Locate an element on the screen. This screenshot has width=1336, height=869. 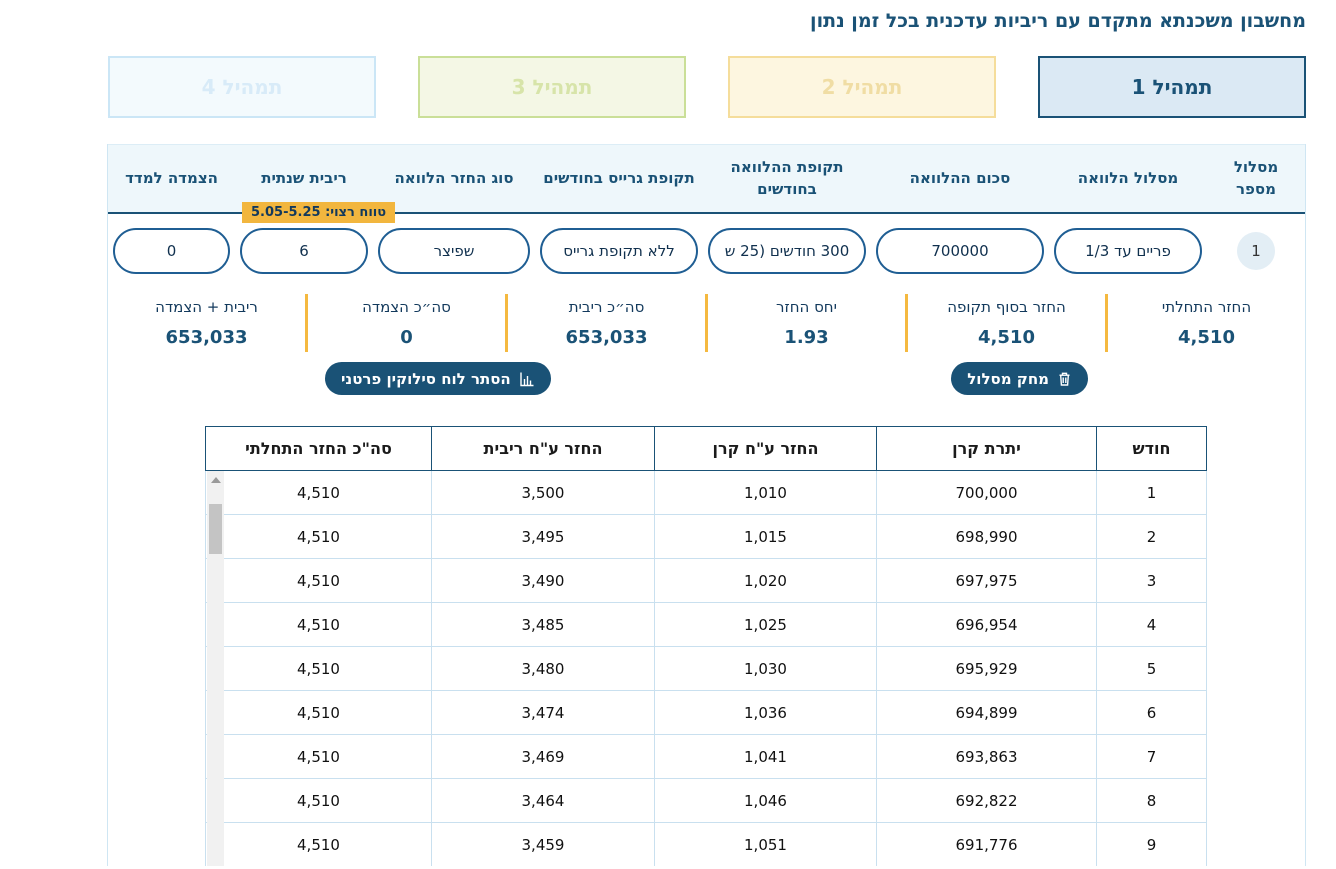
loan-track-select: פריים עד 1/3 is located at coordinates (1128, 251).